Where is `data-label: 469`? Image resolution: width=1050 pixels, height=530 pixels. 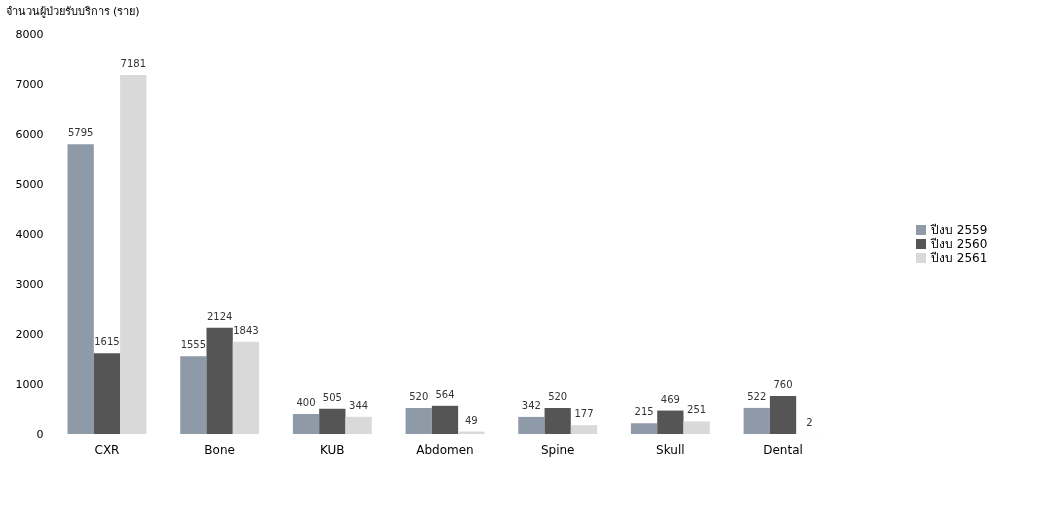
data-label: 469 is located at coordinates (670, 399).